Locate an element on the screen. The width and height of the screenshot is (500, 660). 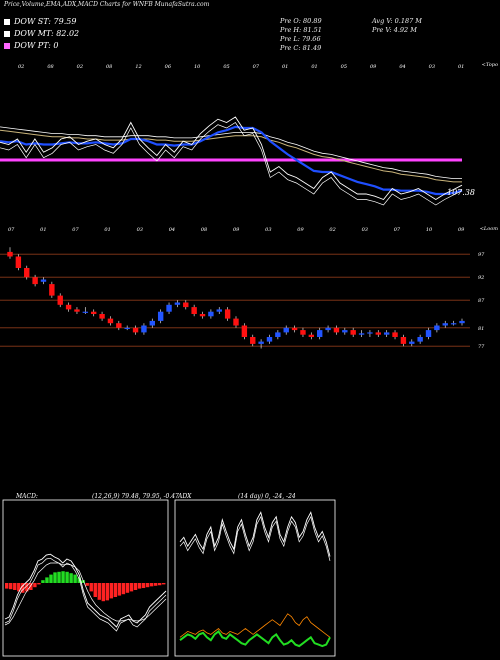
ema-bottom-date-11: 03 is located at coordinates (365, 230).